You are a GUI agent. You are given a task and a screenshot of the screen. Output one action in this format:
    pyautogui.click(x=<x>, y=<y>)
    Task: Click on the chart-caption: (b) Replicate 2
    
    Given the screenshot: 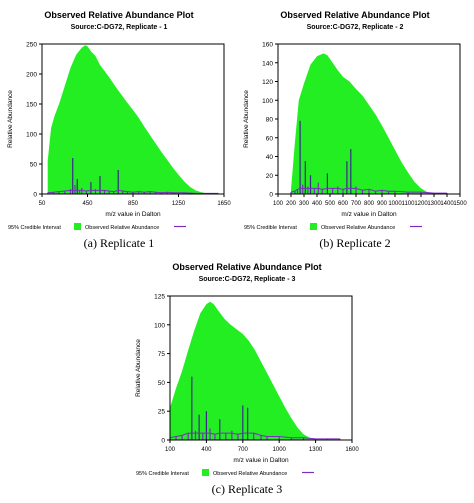 What is the action you would take?
    pyautogui.click(x=355, y=243)
    